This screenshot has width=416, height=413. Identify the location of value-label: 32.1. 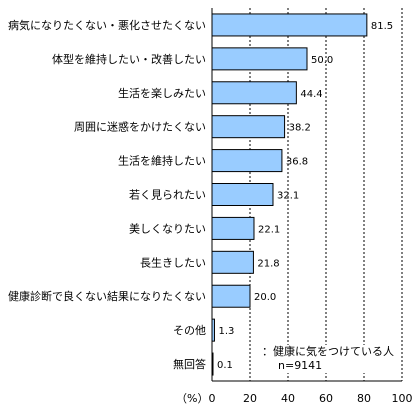
(288, 196).